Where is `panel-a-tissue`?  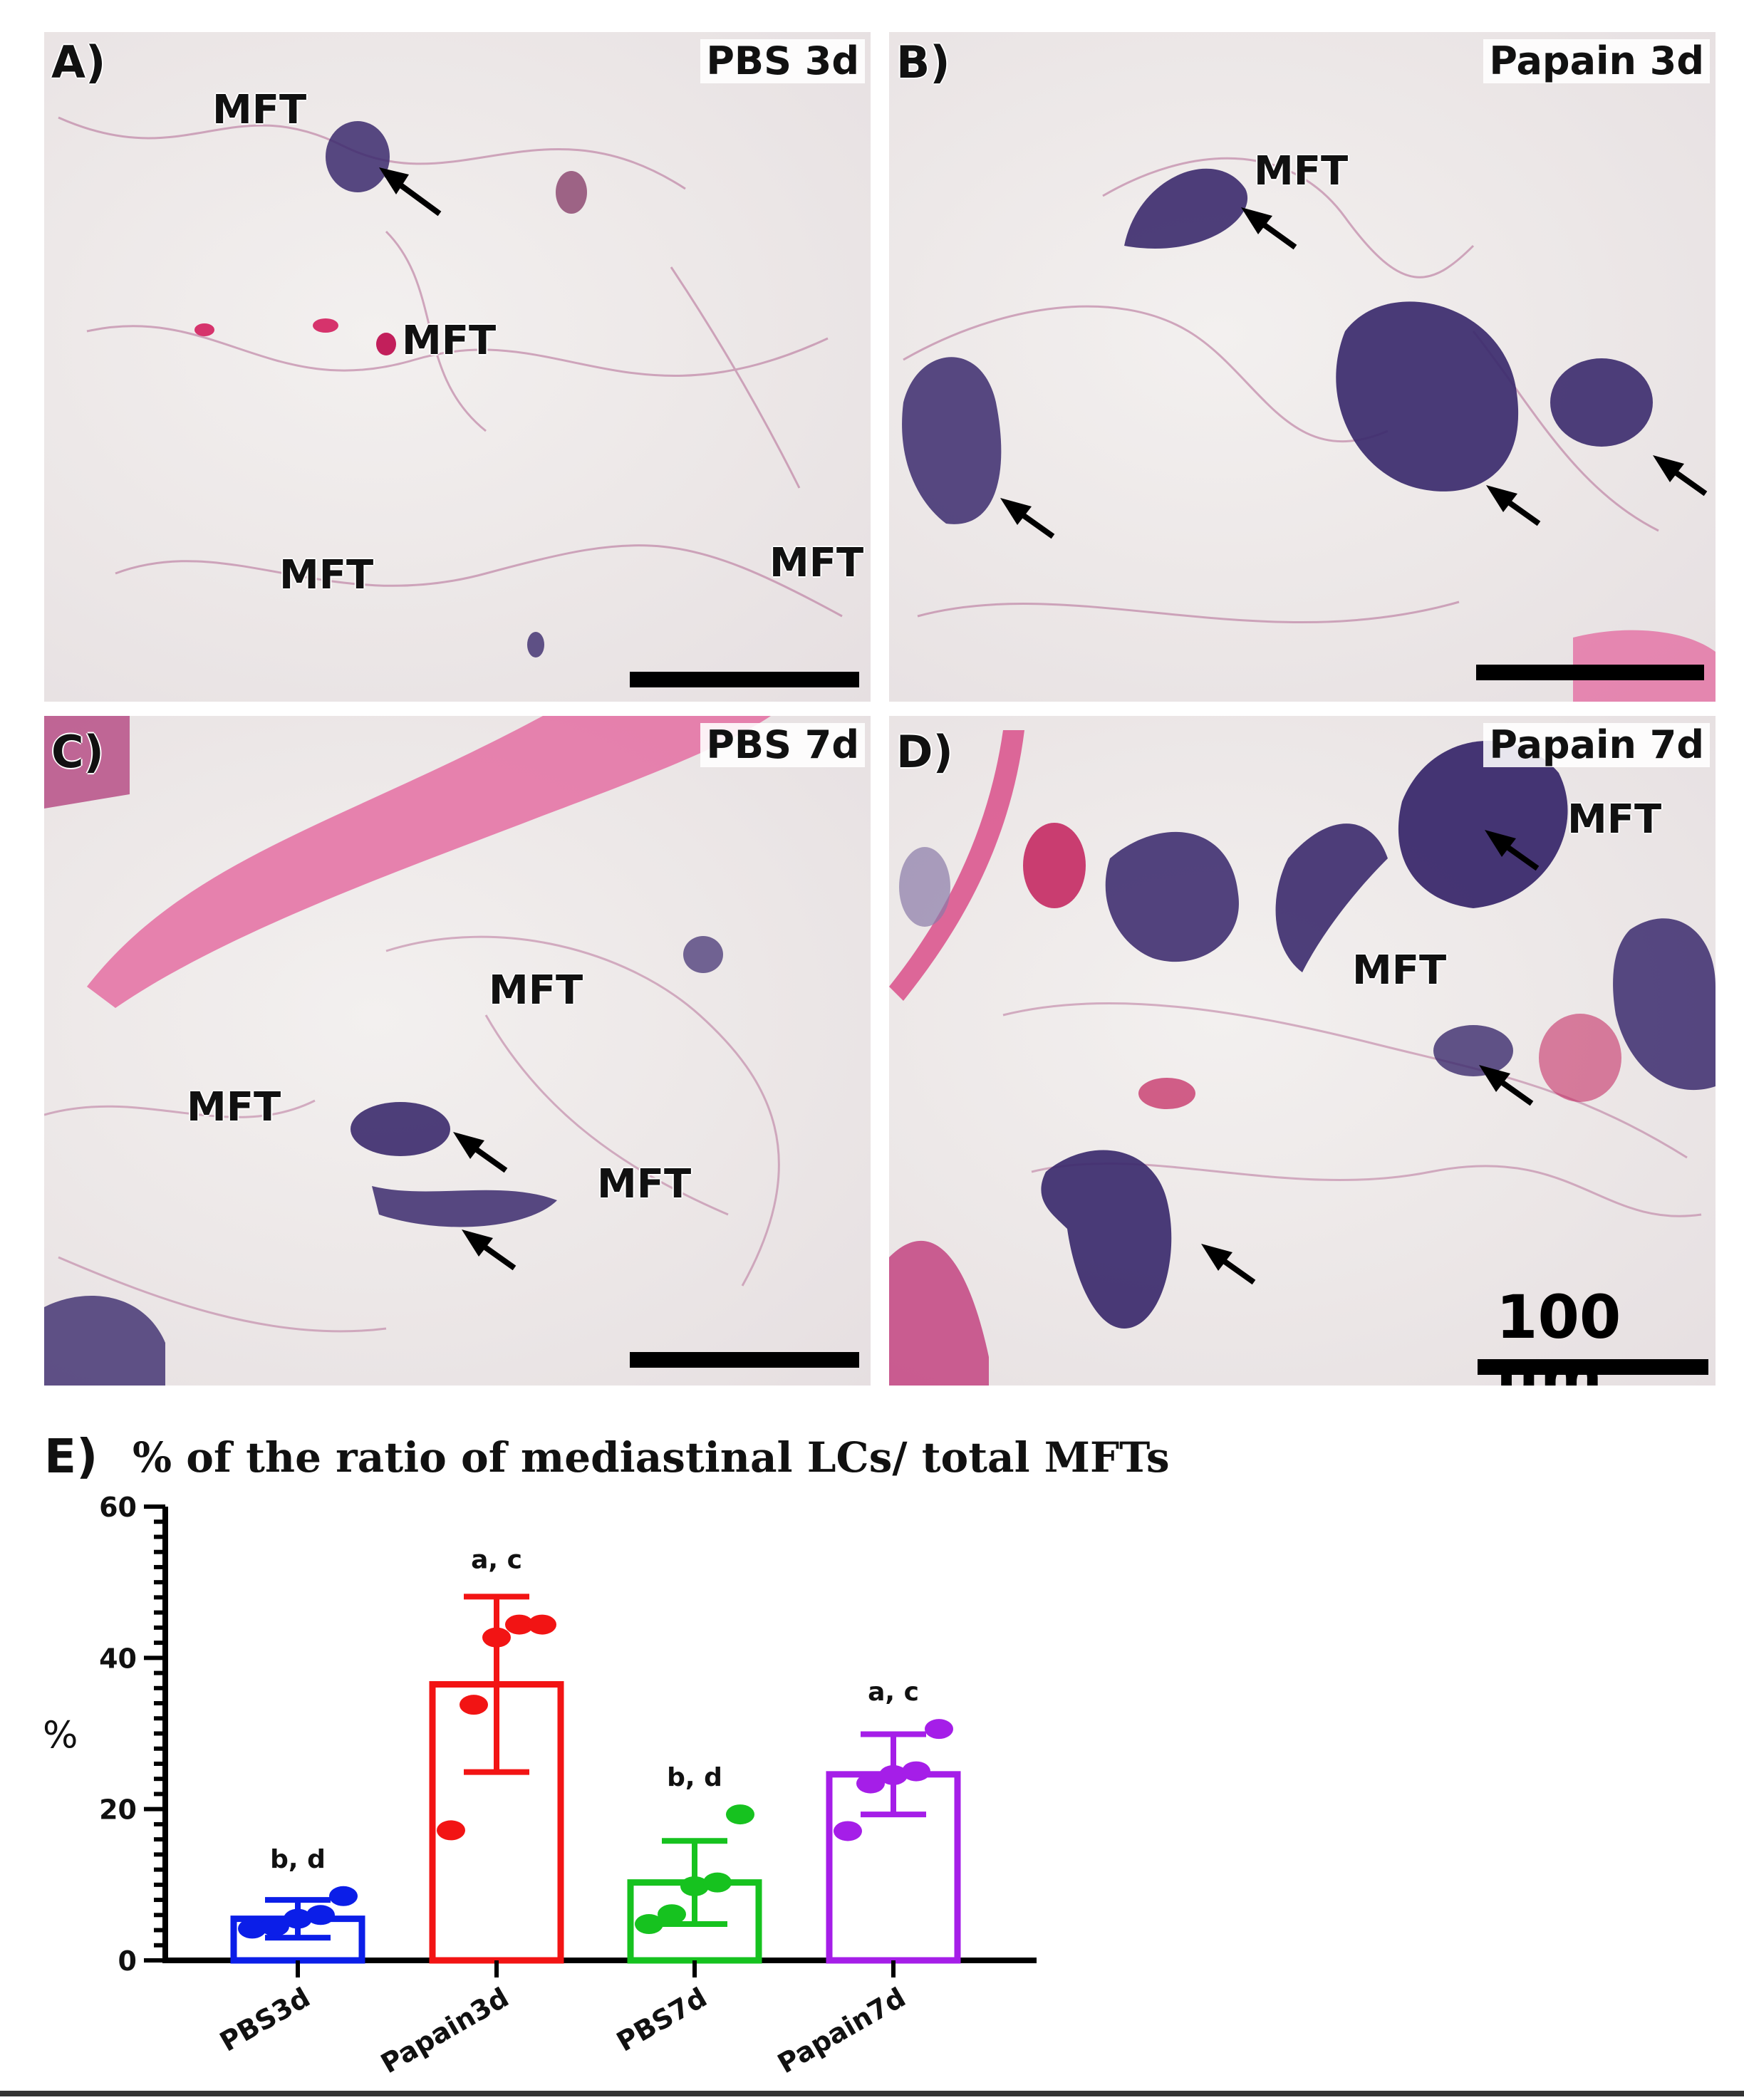
panel-a-tissue is located at coordinates (450, 386).